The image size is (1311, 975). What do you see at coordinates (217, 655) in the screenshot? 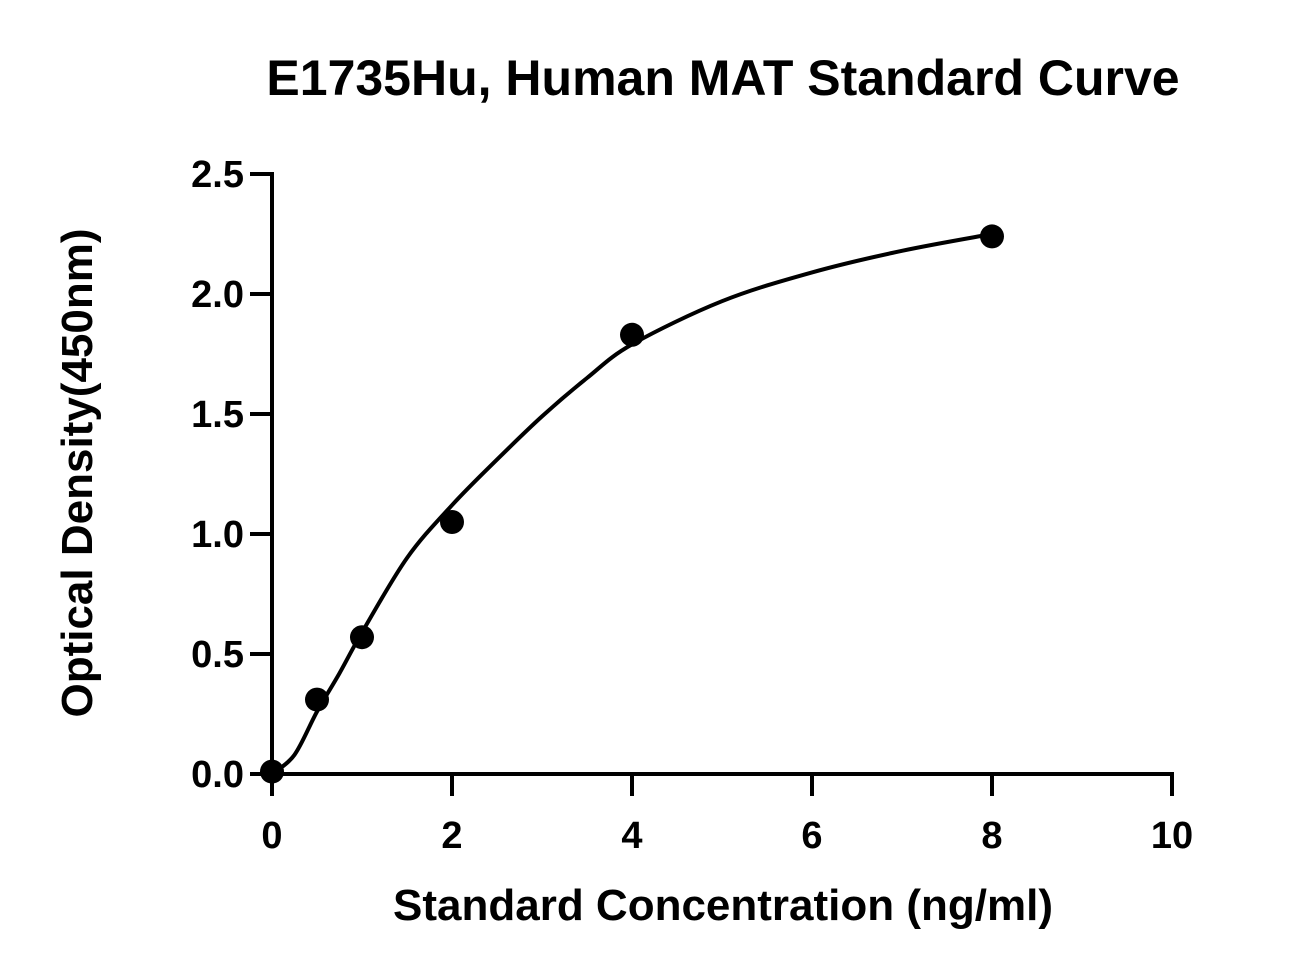
I see `y-tick-label: 0.5` at bounding box center [217, 655].